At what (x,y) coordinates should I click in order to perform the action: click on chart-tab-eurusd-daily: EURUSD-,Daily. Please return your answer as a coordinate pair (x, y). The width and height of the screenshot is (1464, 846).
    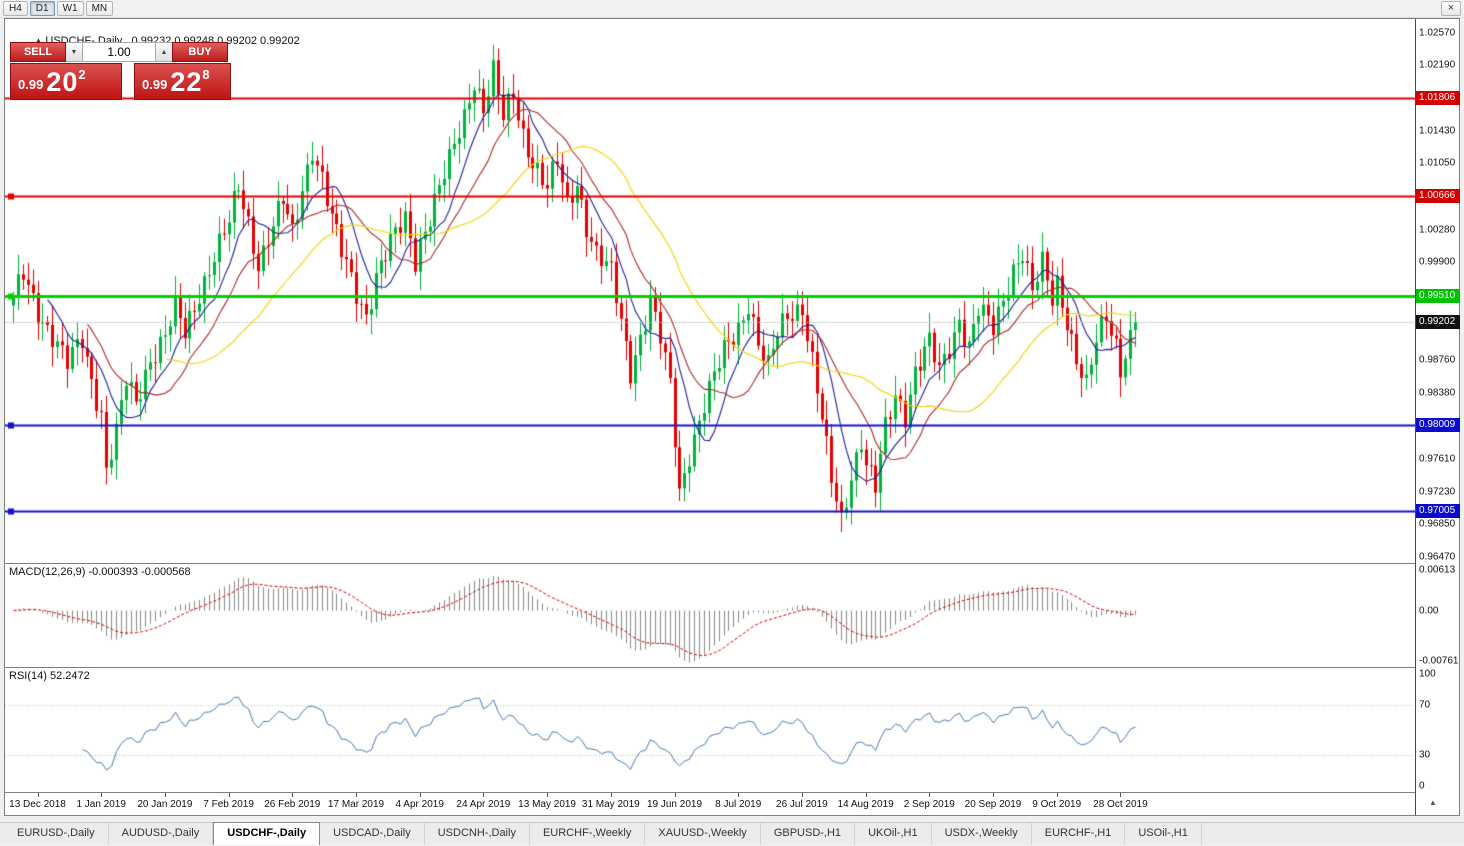
    Looking at the image, I should click on (56, 834).